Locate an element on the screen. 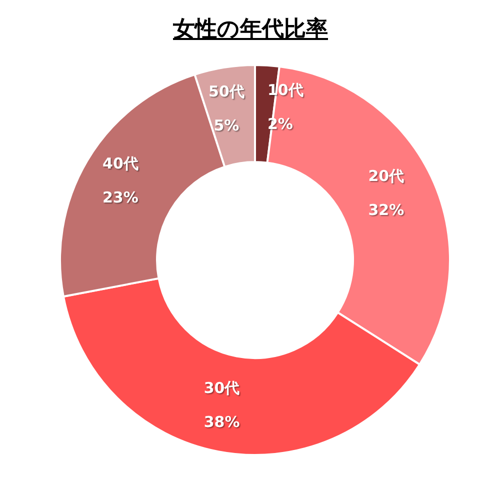  data-label: 38% is located at coordinates (222, 421).